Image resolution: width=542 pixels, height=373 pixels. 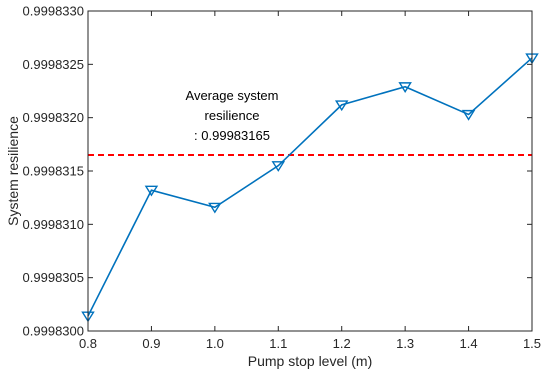 I want to click on x-tick-label: 1.1, so click(x=278, y=343).